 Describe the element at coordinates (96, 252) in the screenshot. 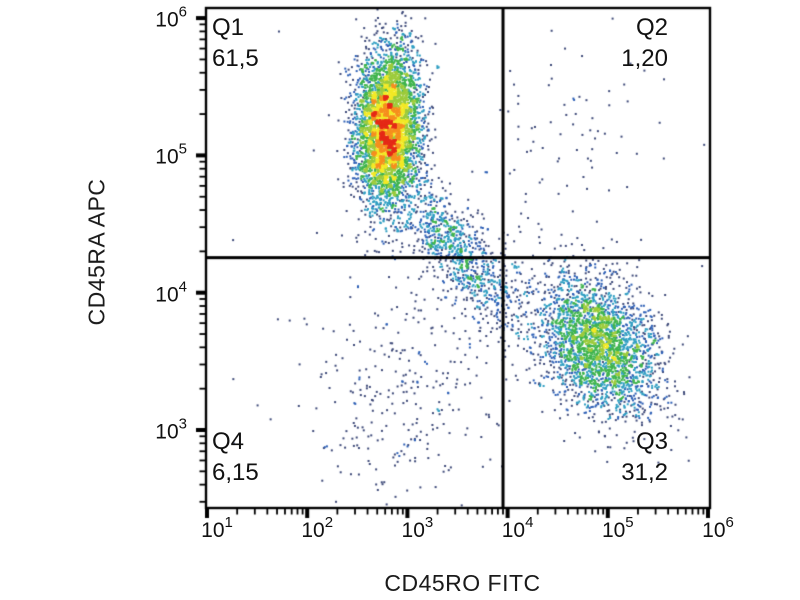

I see `y-axis-label: CD45RA APC` at that location.